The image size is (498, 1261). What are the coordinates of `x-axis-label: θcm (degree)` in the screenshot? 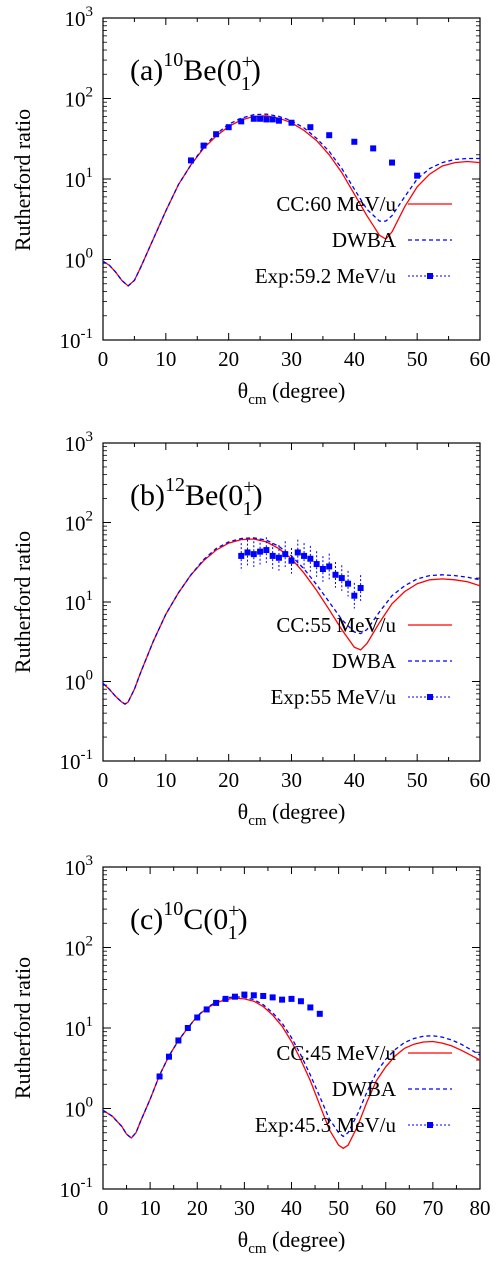 It's located at (292, 393).